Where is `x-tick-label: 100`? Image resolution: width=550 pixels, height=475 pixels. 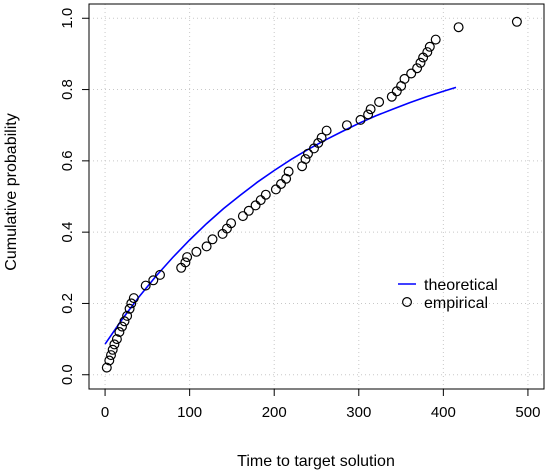 x-tick-label: 100 is located at coordinates (189, 412).